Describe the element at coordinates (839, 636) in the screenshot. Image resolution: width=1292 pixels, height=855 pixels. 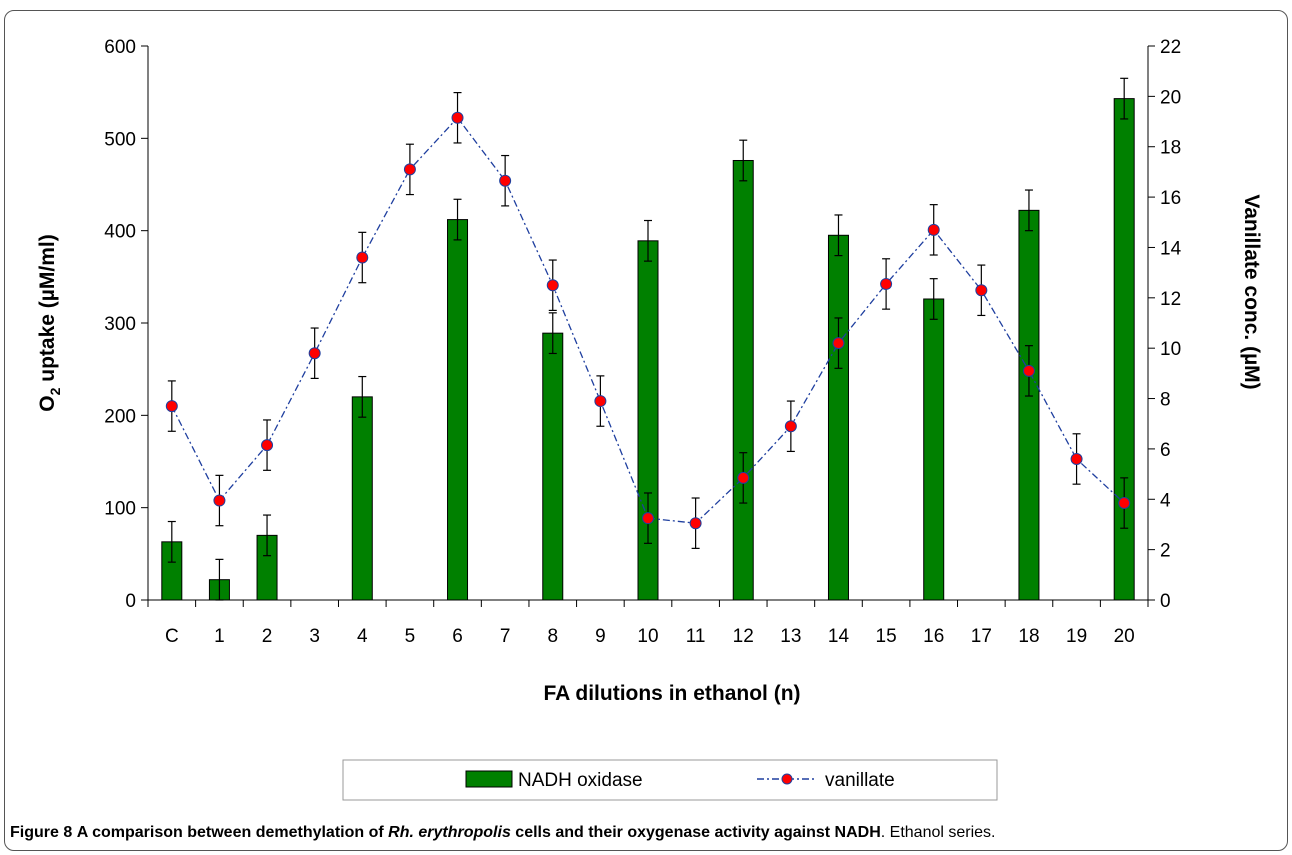
I see `x-tick-label: 14` at that location.